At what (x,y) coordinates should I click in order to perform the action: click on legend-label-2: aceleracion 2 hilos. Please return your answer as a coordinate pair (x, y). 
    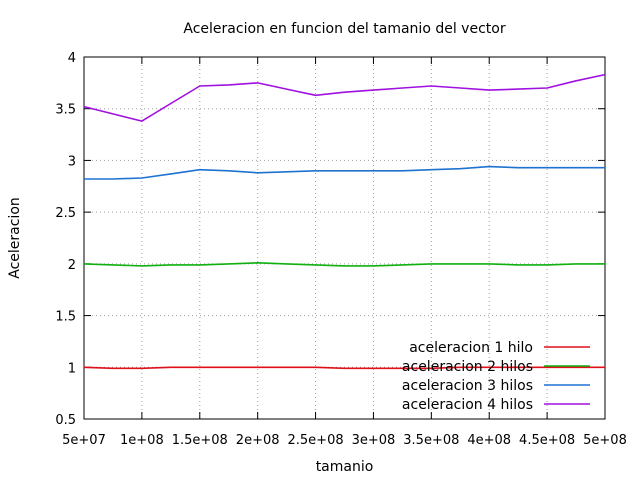
    Looking at the image, I should click on (467, 367).